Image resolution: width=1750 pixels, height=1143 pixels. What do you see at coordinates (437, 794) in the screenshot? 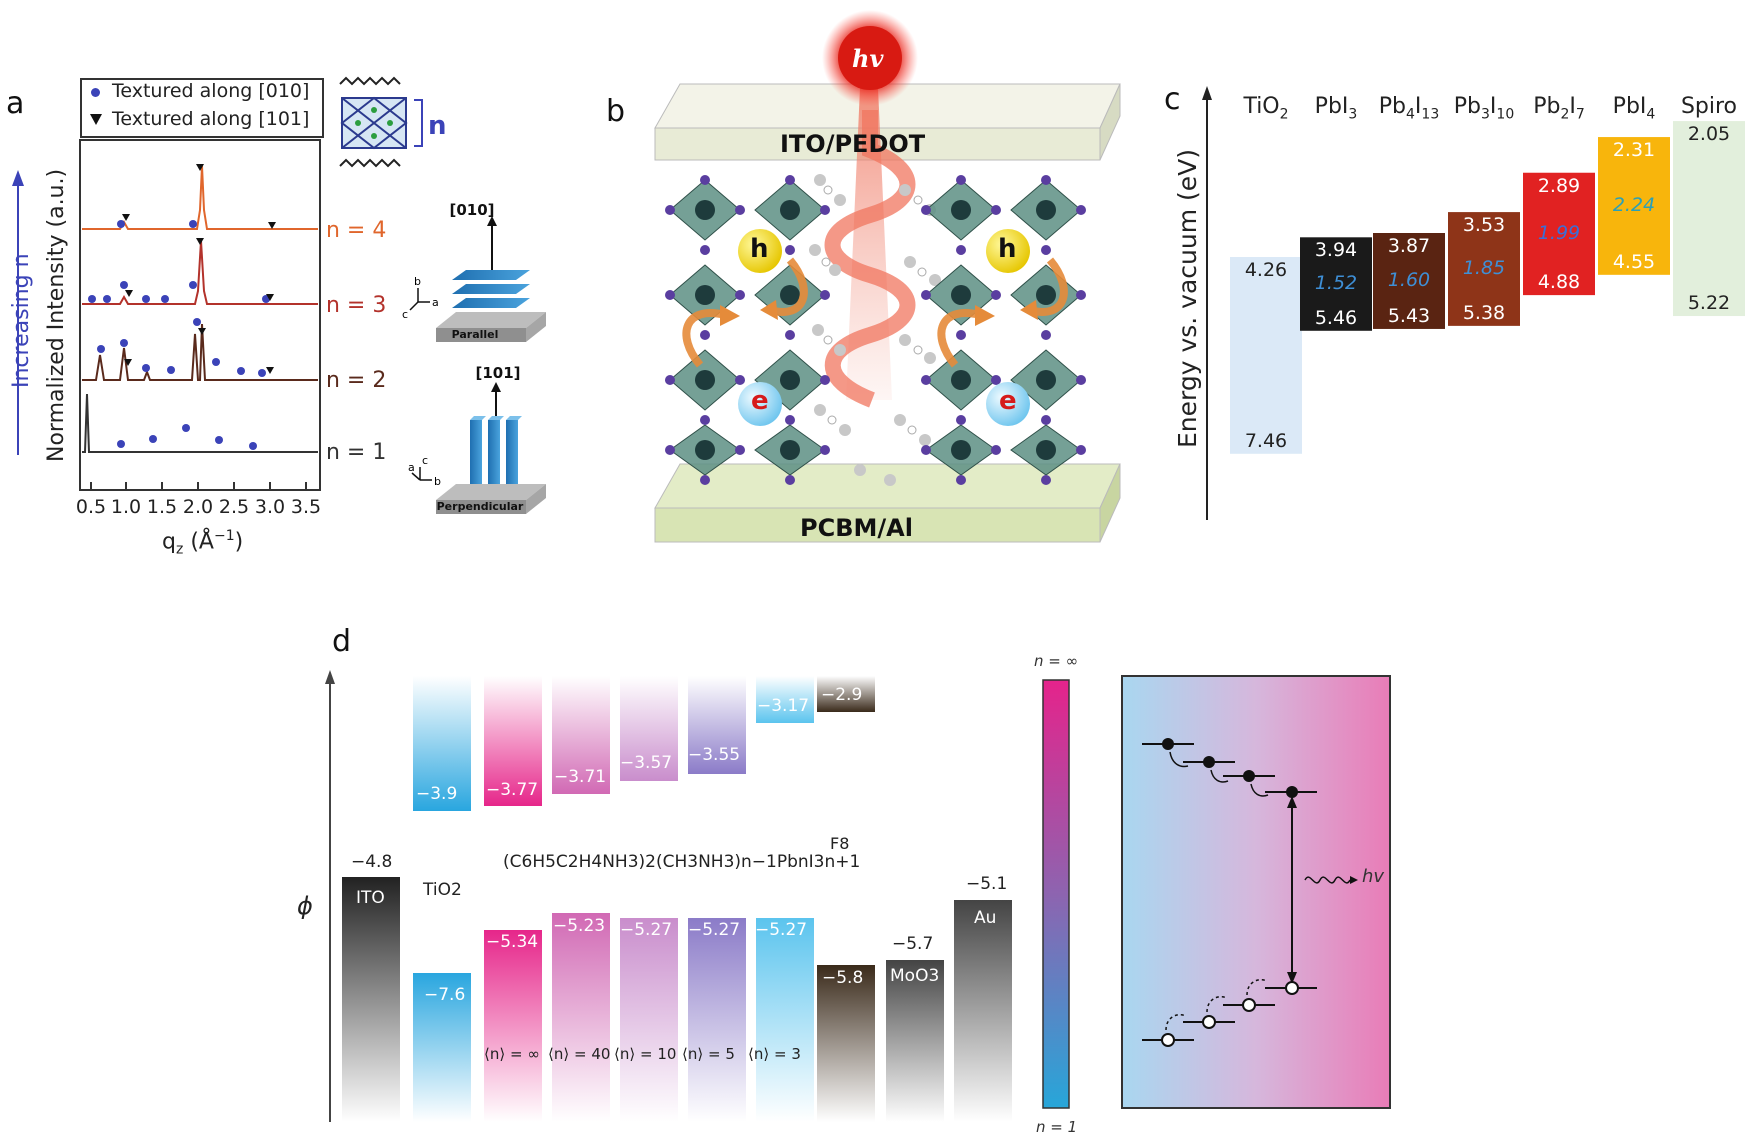
I see `lumo-value-0: −3.9` at bounding box center [437, 794].